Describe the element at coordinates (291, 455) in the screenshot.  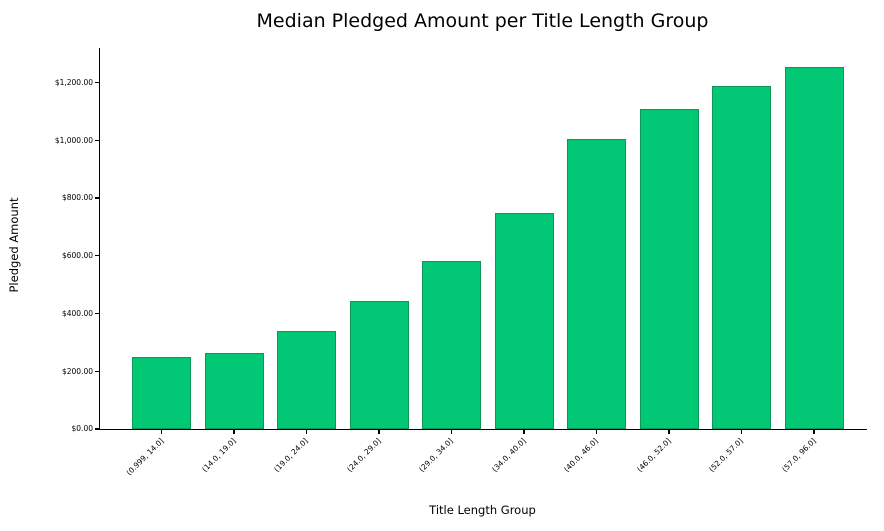
I see `x-tick-label: (19.0, 24.0]` at that location.